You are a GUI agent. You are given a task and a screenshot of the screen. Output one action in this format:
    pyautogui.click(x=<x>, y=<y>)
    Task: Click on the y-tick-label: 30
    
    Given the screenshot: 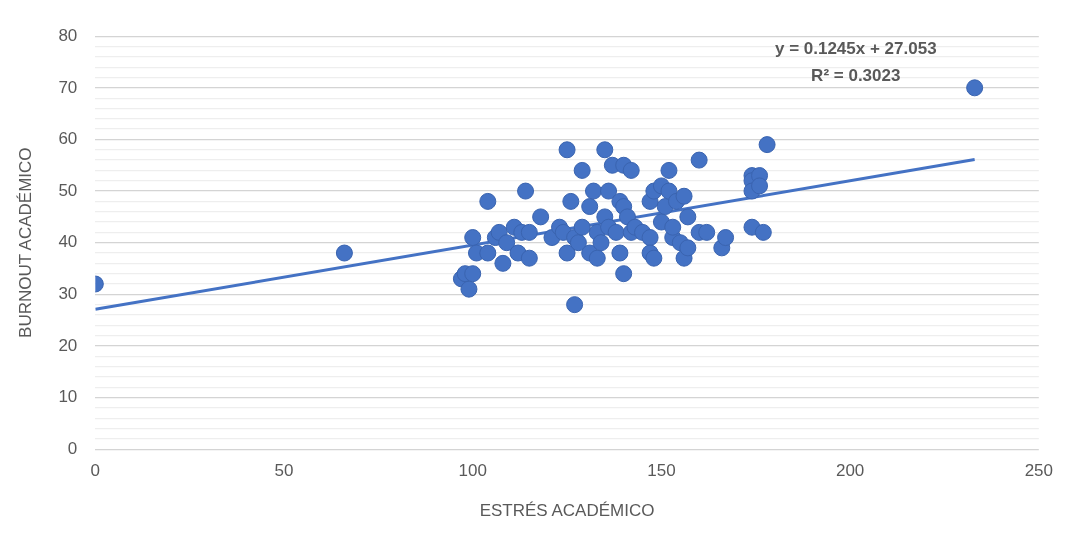 What is the action you would take?
    pyautogui.click(x=68, y=294)
    